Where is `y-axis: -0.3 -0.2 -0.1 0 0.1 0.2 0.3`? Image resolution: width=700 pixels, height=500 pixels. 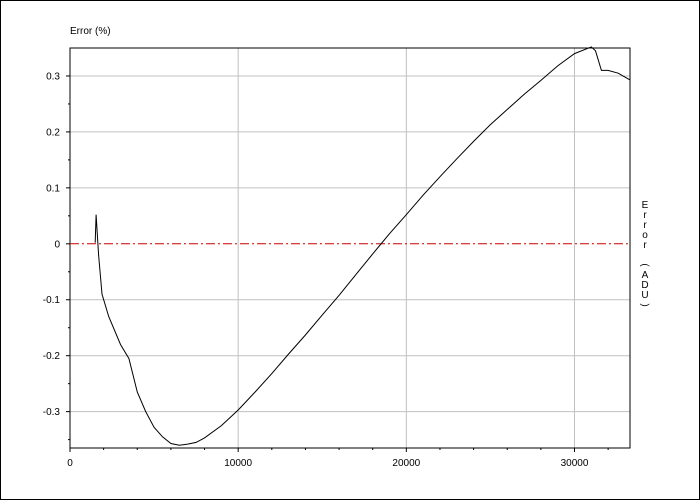
y-axis: -0.3 -0.2 -0.1 0 0.1 0.2 0.3 is located at coordinates (56, 256).